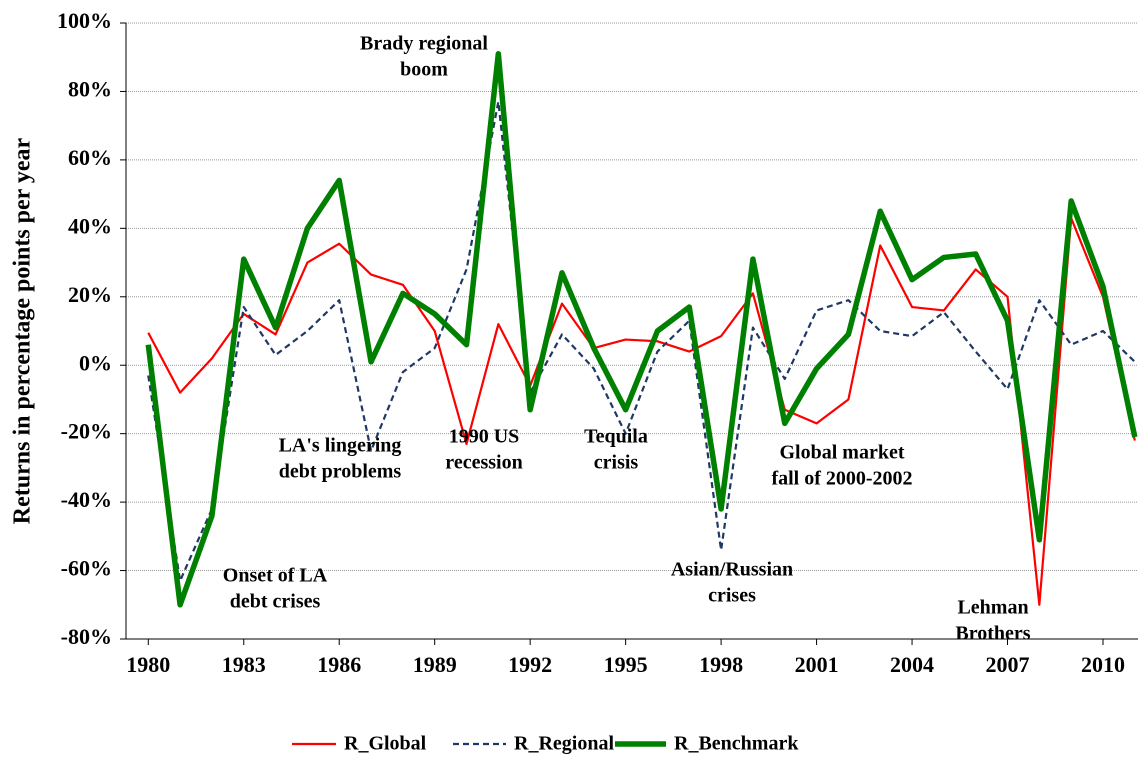  I want to click on y-tick-label: -60%, so click(86, 568).